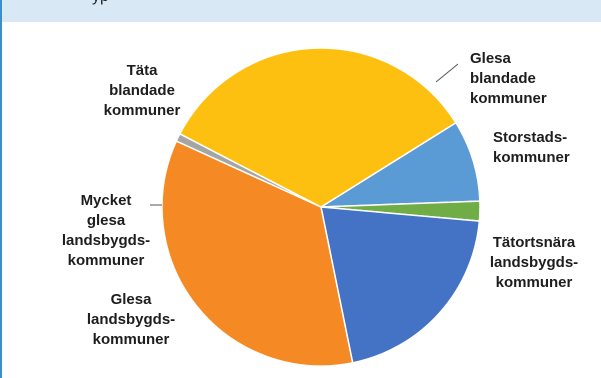 This screenshot has height=378, width=601. I want to click on header-band: yp, so click(301, 11).